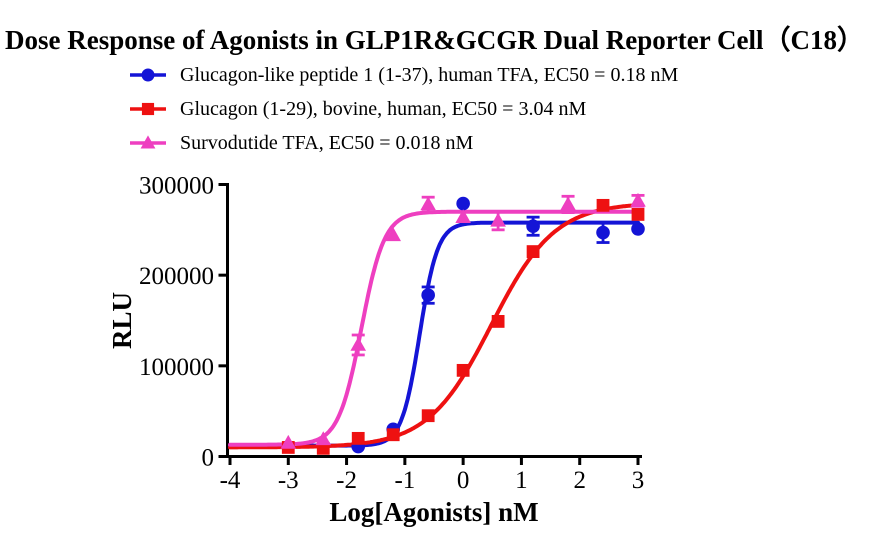 This screenshot has width=869, height=550. What do you see at coordinates (521, 480) in the screenshot?
I see `x-tick-label: 1` at bounding box center [521, 480].